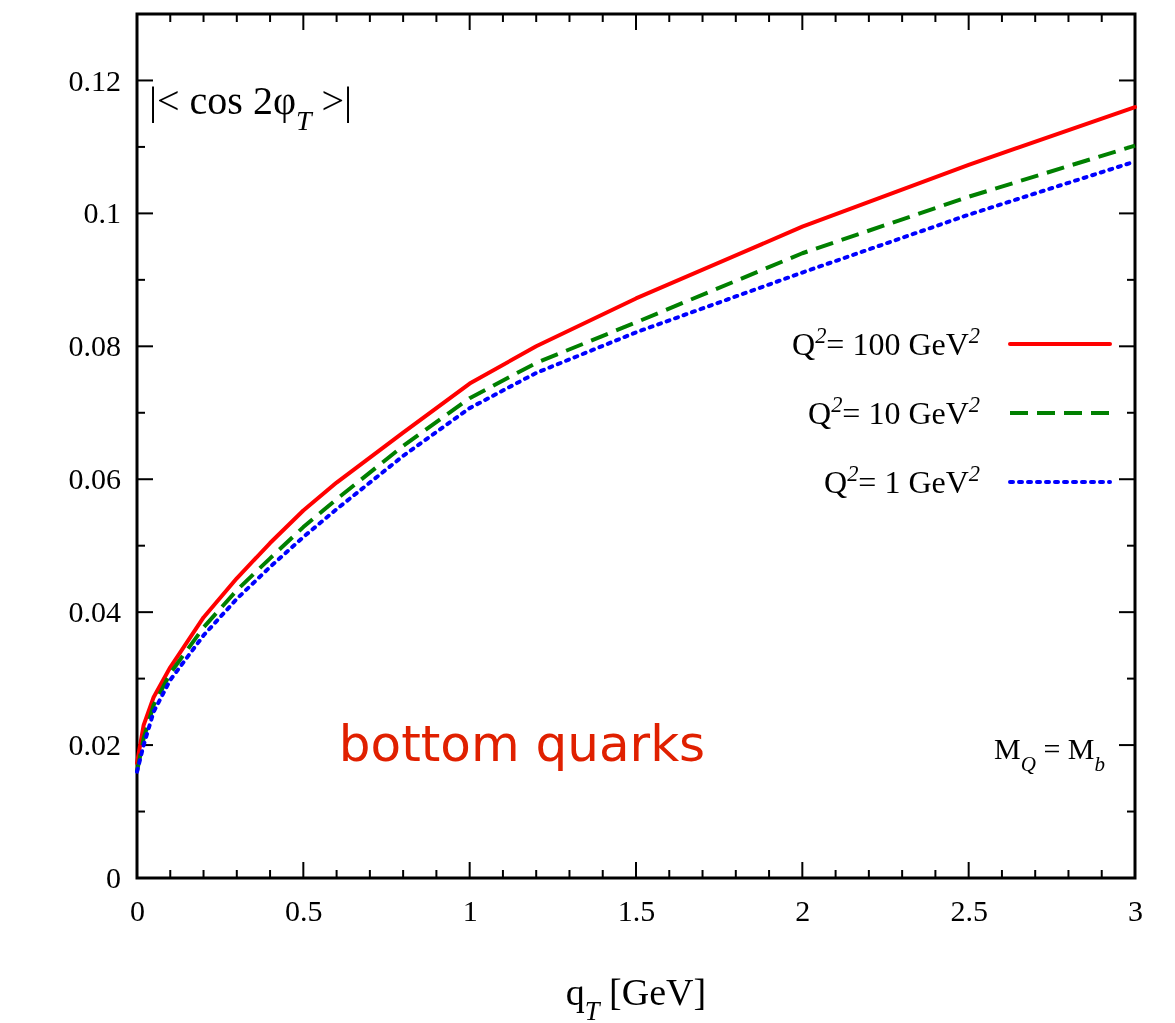 The image size is (1175, 1023). Describe the element at coordinates (470, 911) in the screenshot. I see `x-tick-label: 1` at that location.